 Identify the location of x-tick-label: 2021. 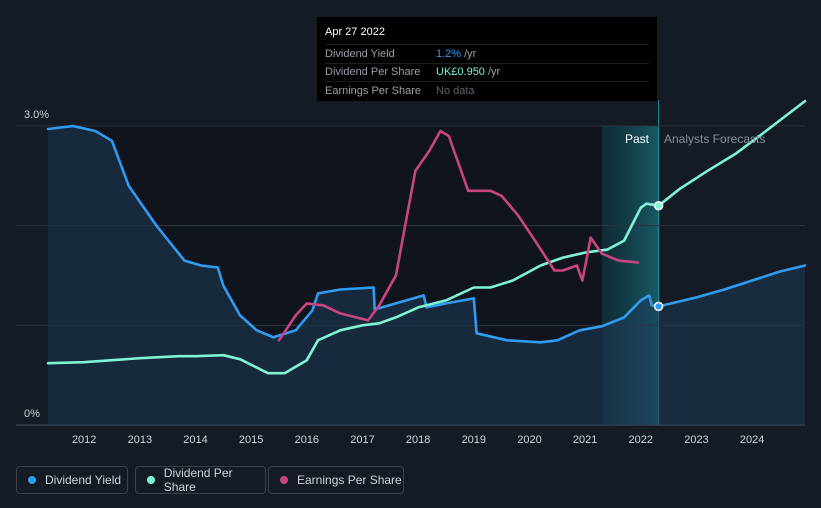
(585, 440).